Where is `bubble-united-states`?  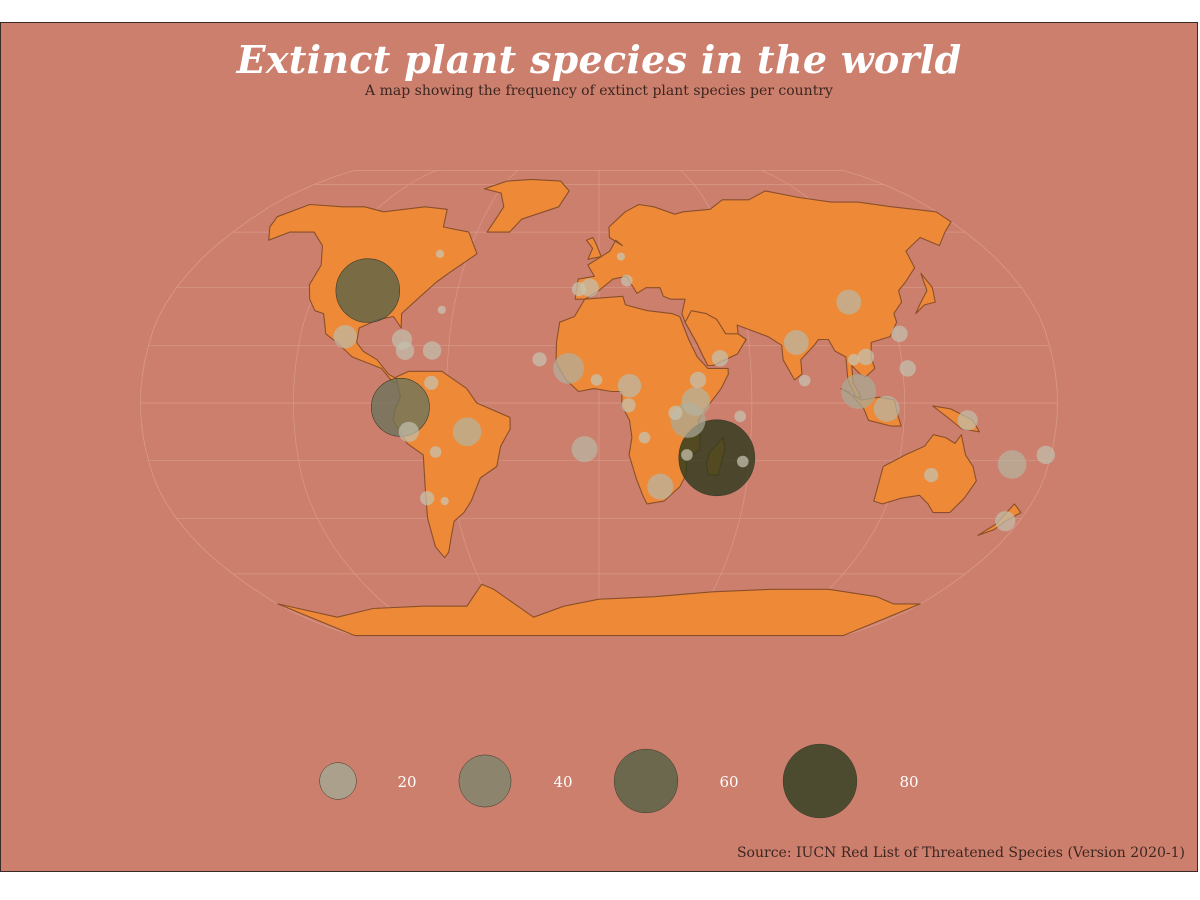 bubble-united-states is located at coordinates (367, 290).